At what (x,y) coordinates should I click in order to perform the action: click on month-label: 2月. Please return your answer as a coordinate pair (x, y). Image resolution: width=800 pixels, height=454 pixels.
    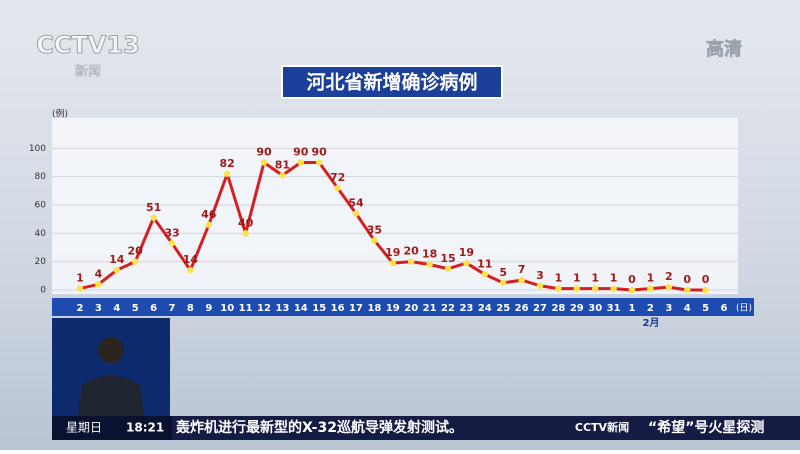
    Looking at the image, I should click on (651, 323).